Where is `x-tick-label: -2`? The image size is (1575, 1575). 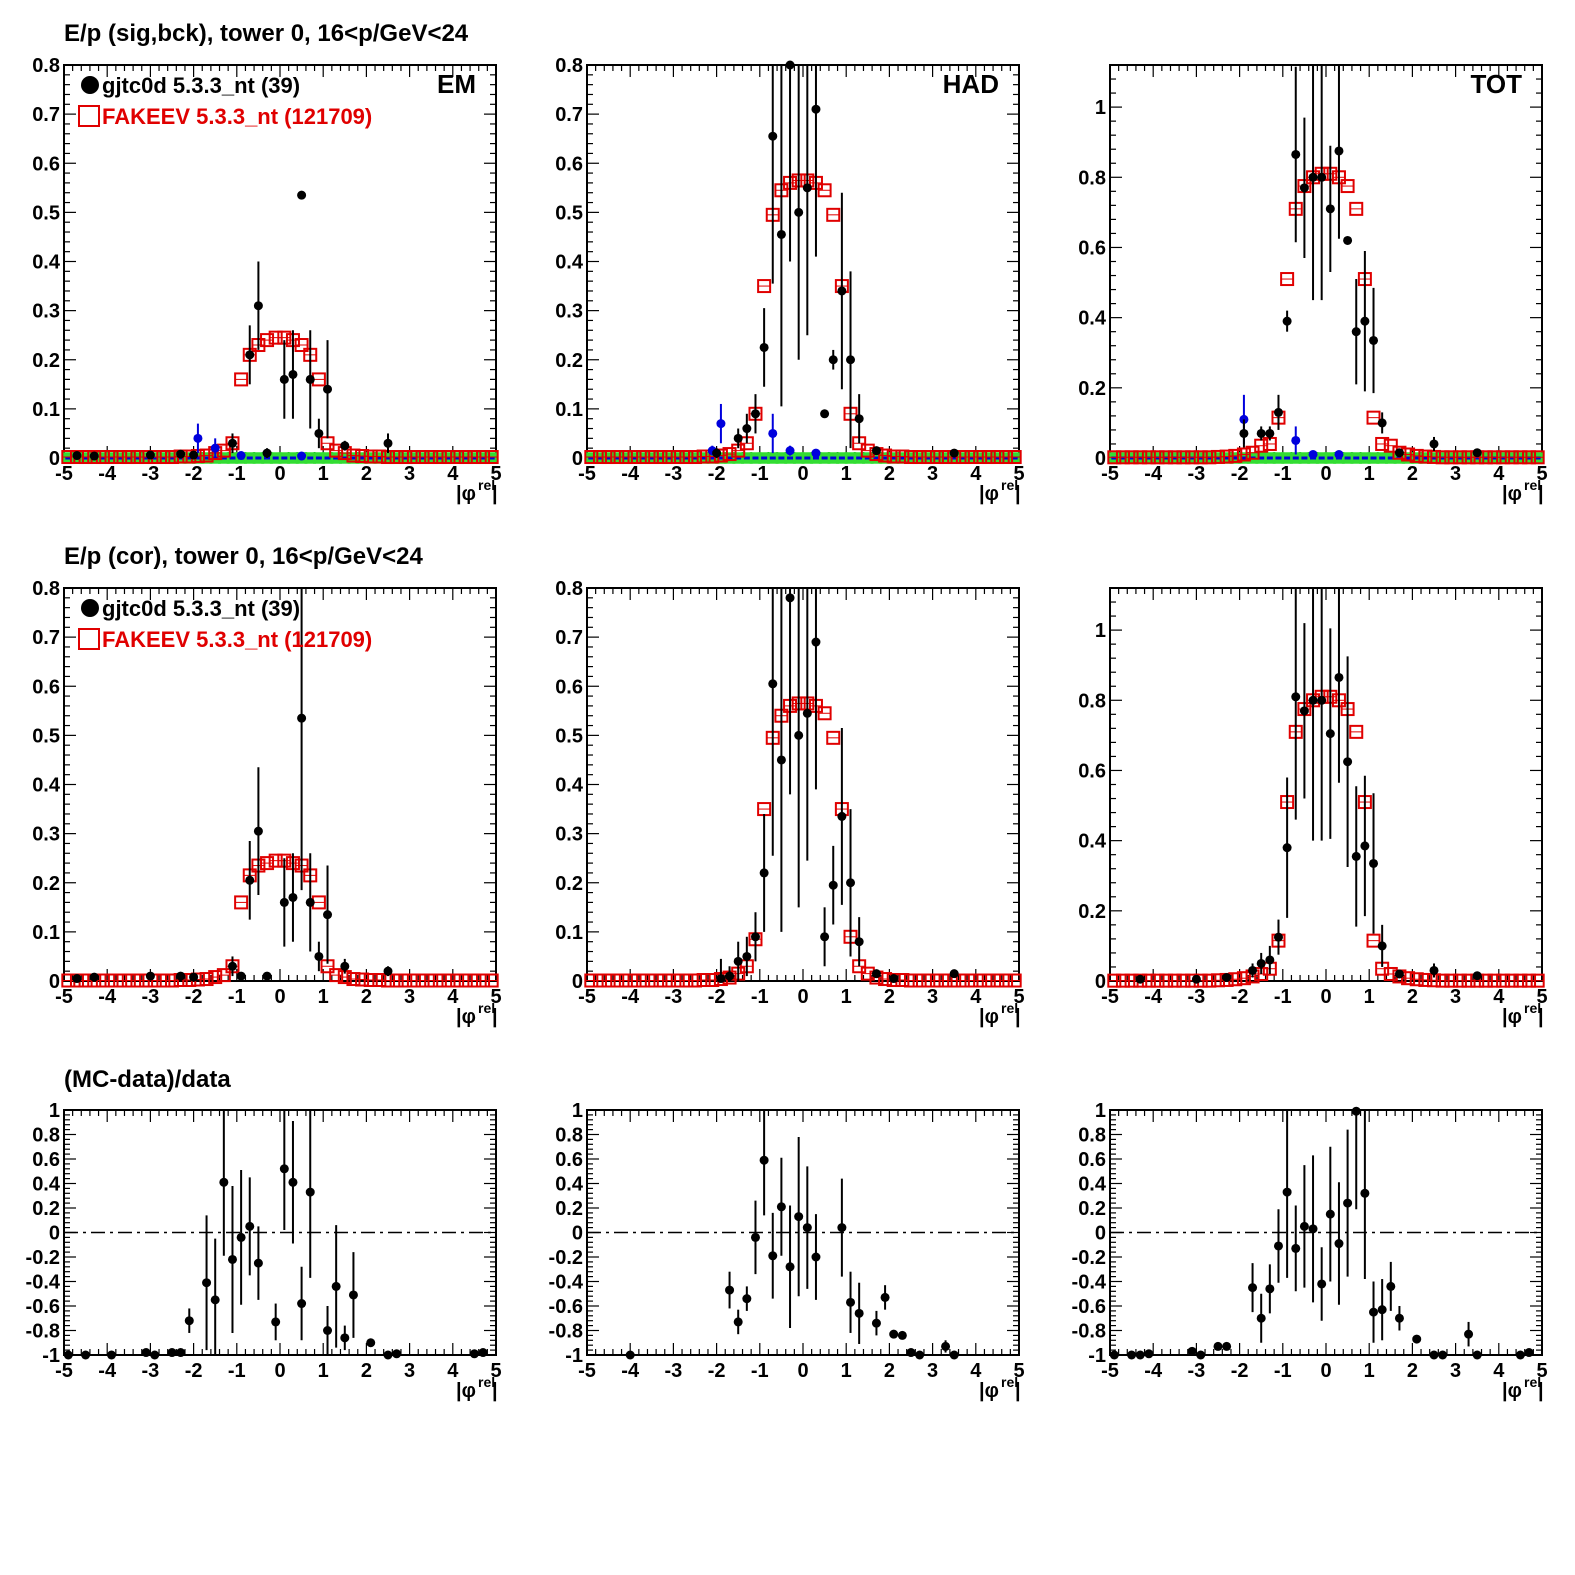 x-tick-label: -2 is located at coordinates (1240, 997).